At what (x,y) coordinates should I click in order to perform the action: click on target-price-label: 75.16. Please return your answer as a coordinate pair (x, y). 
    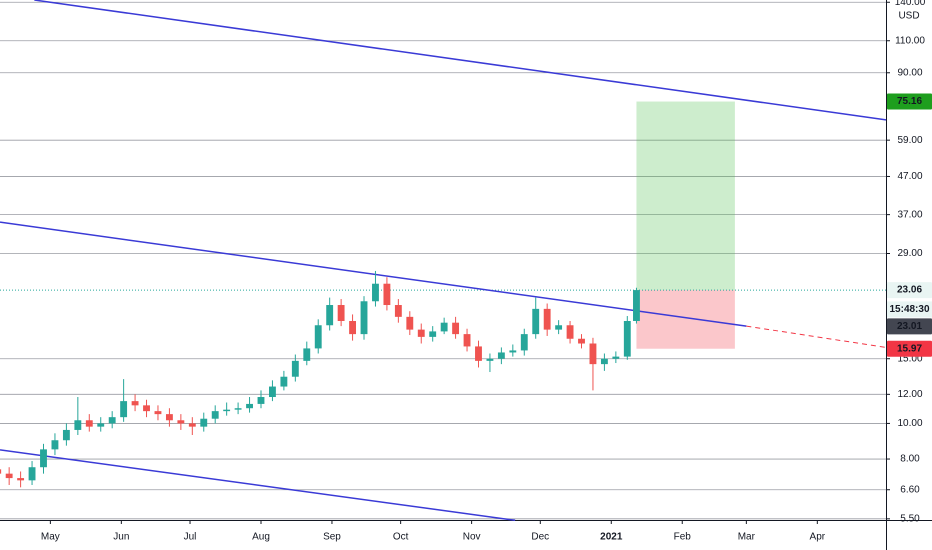
    Looking at the image, I should click on (909, 101).